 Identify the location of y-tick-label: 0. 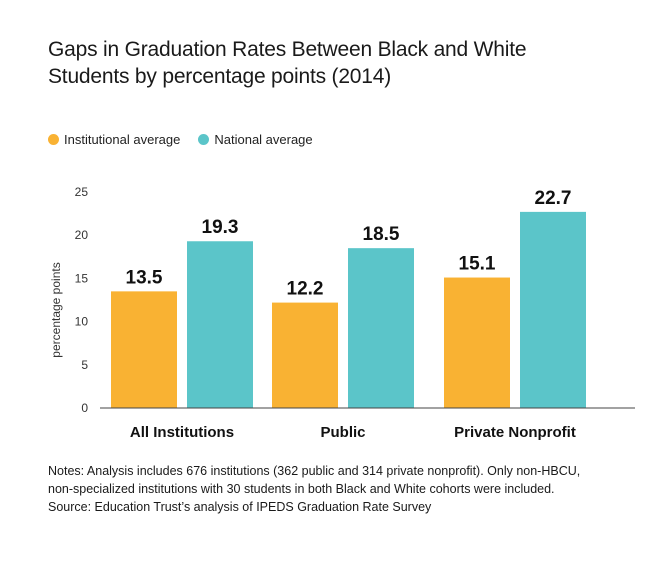
(84, 408).